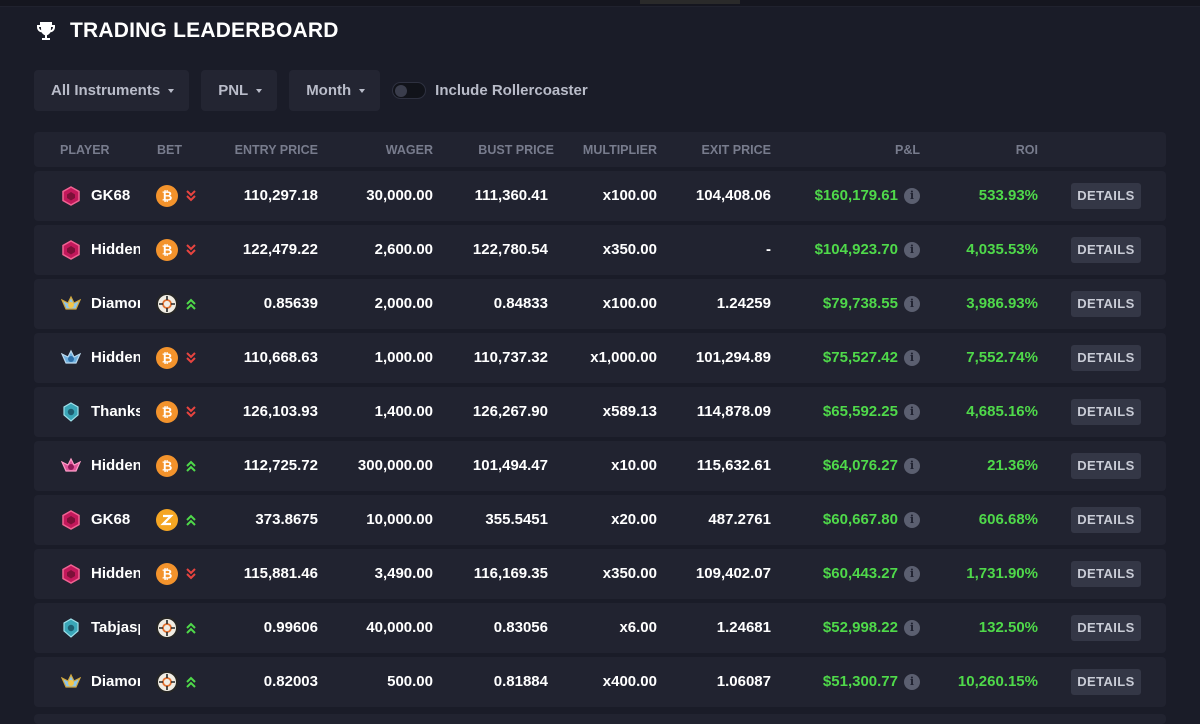 Image resolution: width=1200 pixels, height=724 pixels. I want to click on metric-dropdown: PNL, so click(239, 90).